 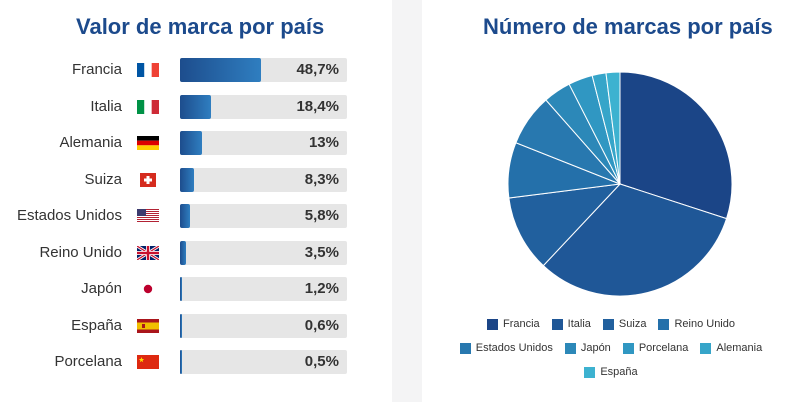 I want to click on panel-divider, so click(x=407, y=201).